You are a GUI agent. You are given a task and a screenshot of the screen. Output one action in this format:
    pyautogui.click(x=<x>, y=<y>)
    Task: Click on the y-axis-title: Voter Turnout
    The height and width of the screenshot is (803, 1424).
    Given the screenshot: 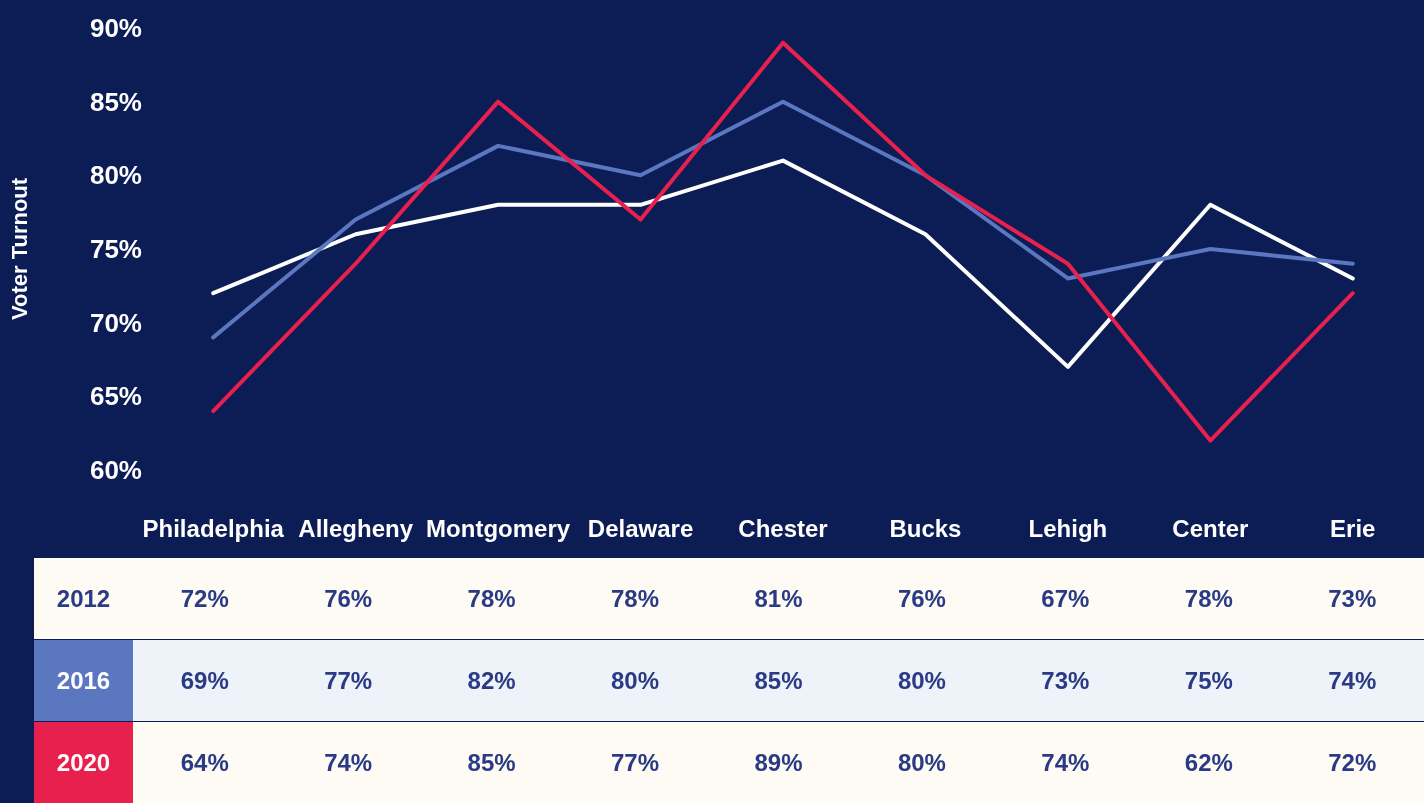 What is the action you would take?
    pyautogui.click(x=19, y=249)
    